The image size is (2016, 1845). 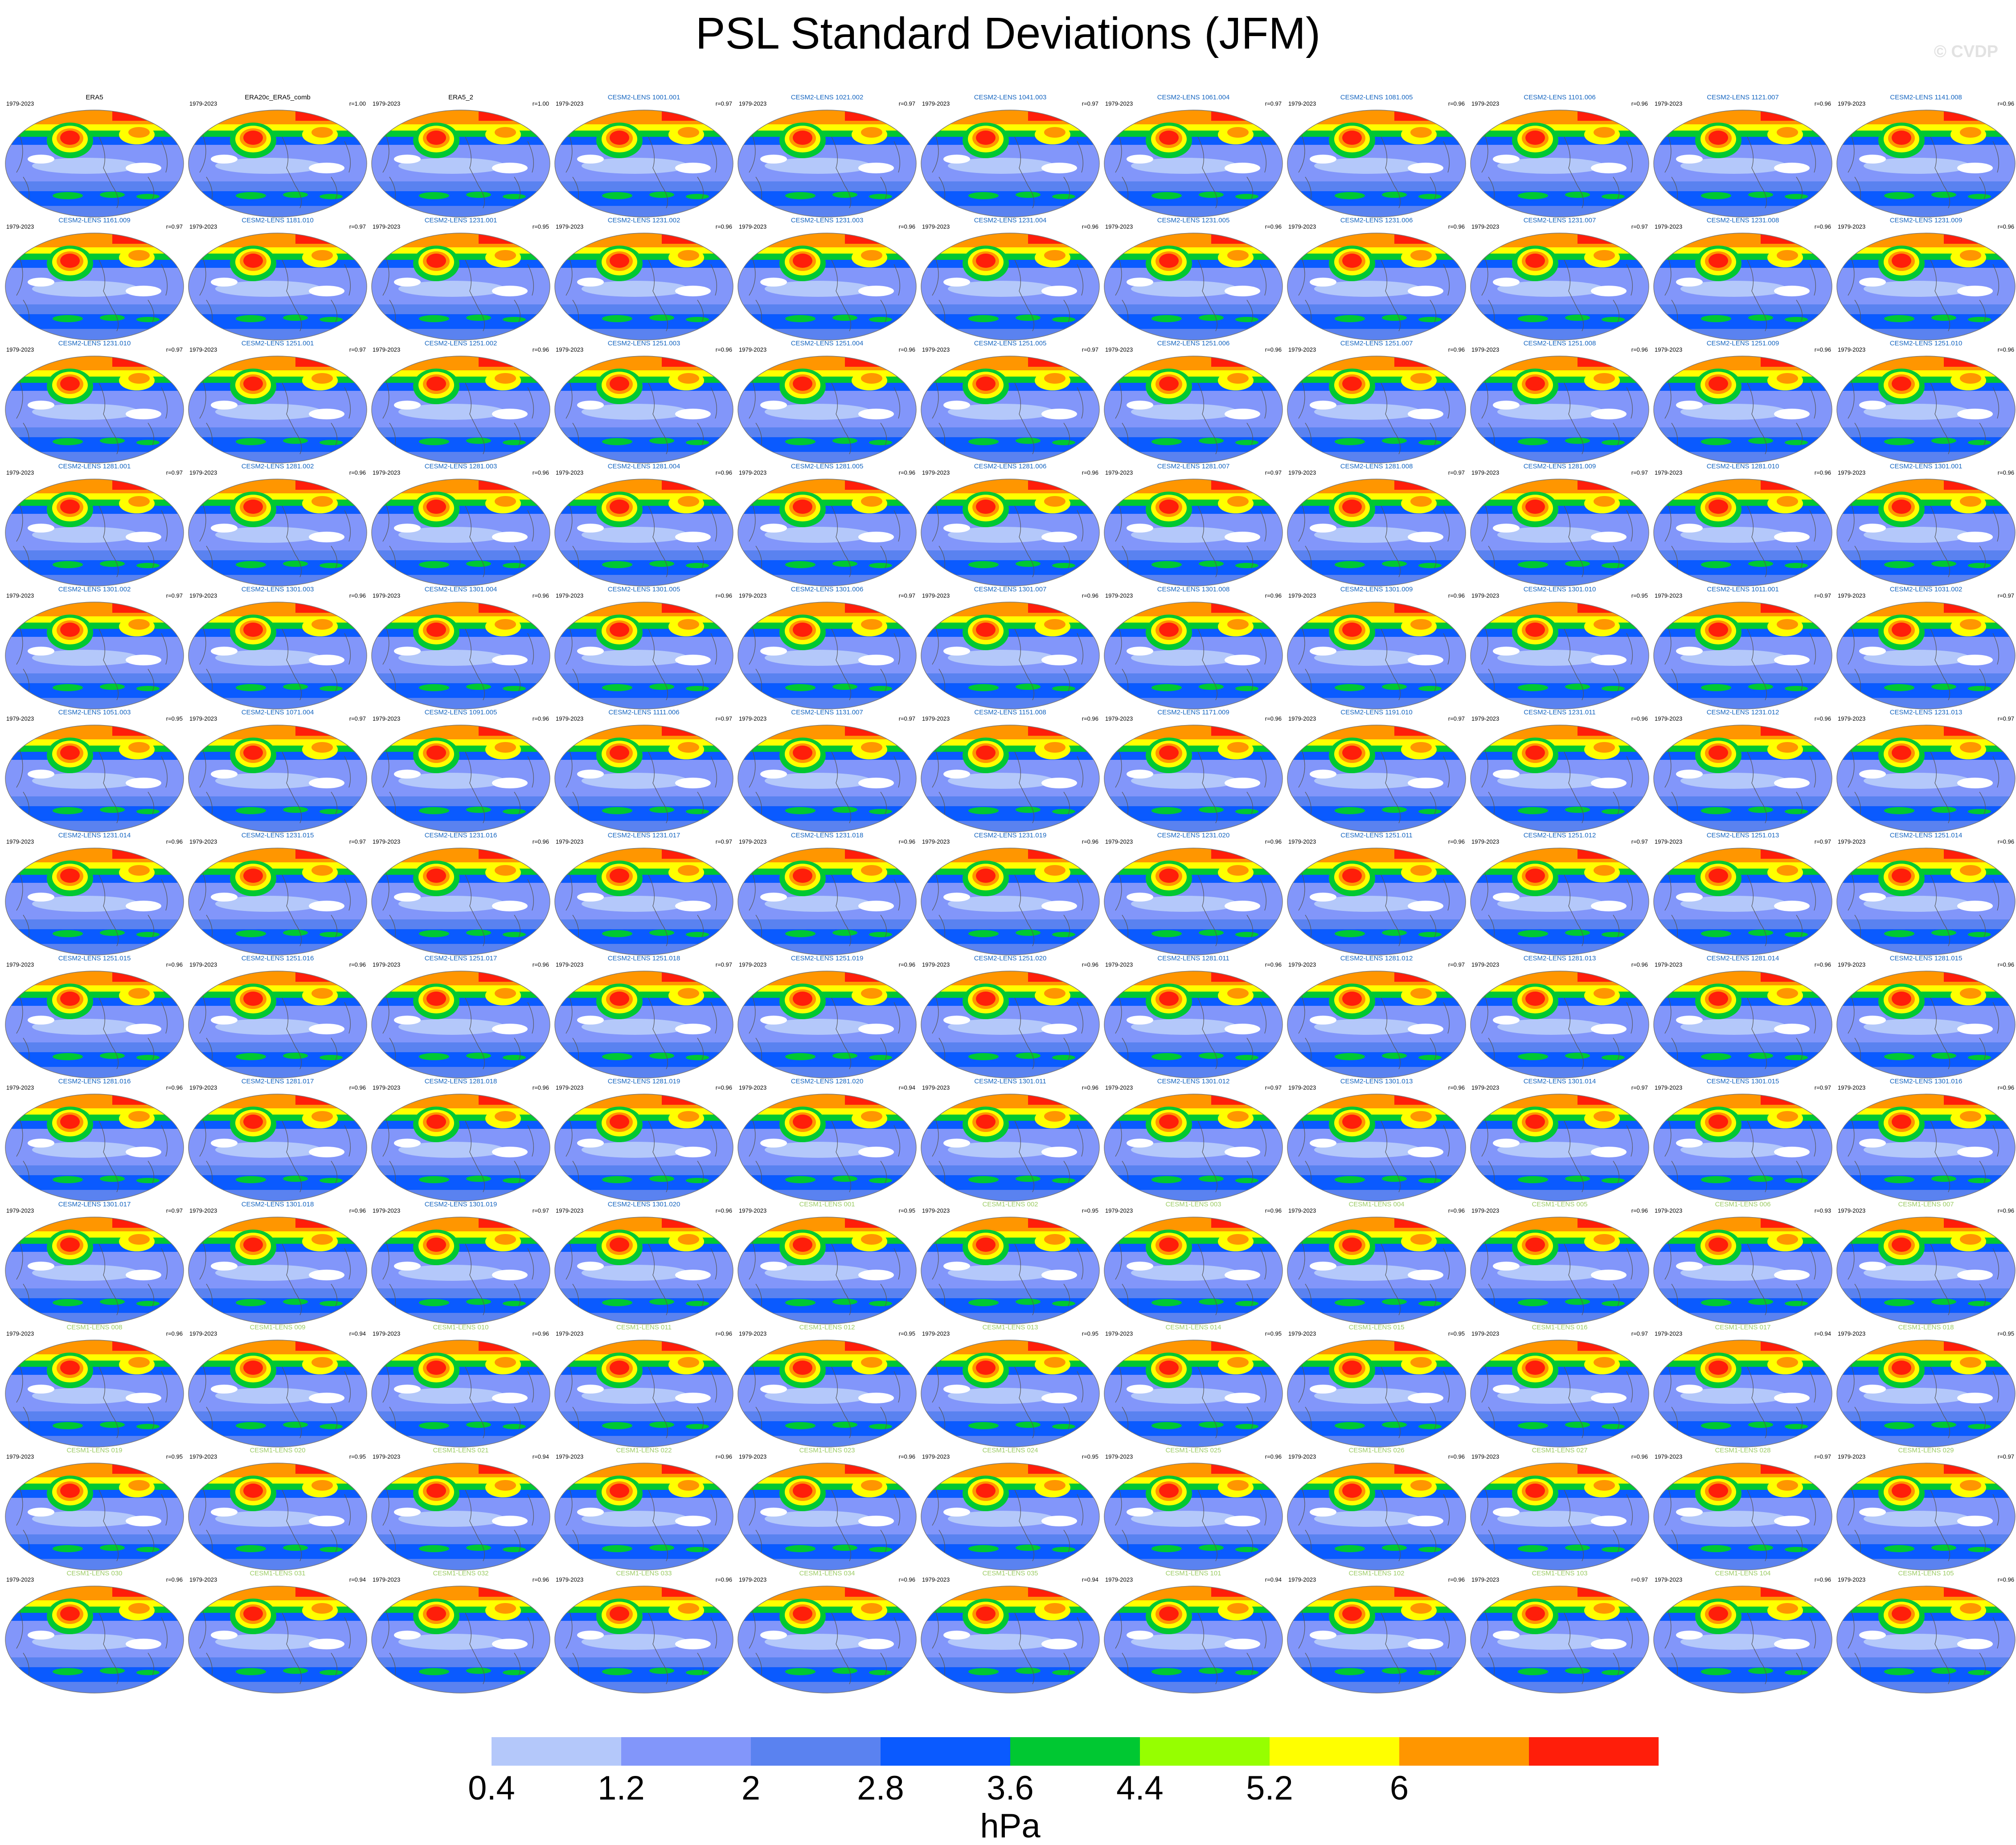 What do you see at coordinates (1376, 467) in the screenshot?
I see `panel-title: CESM2-LENS 1281.008` at bounding box center [1376, 467].